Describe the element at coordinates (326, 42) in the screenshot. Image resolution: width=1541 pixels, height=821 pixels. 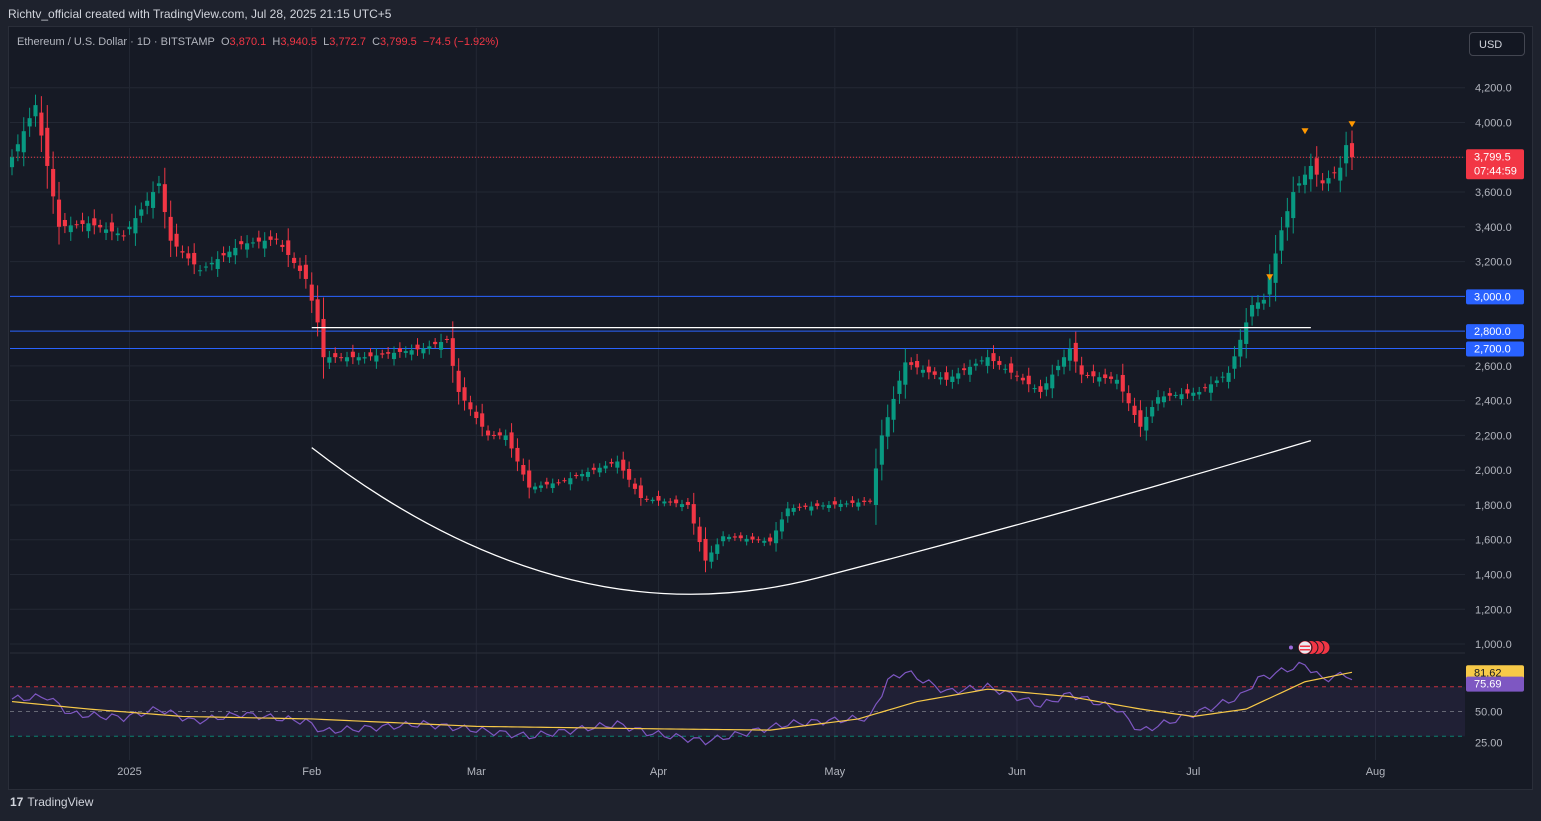
I see `low-key: L` at that location.